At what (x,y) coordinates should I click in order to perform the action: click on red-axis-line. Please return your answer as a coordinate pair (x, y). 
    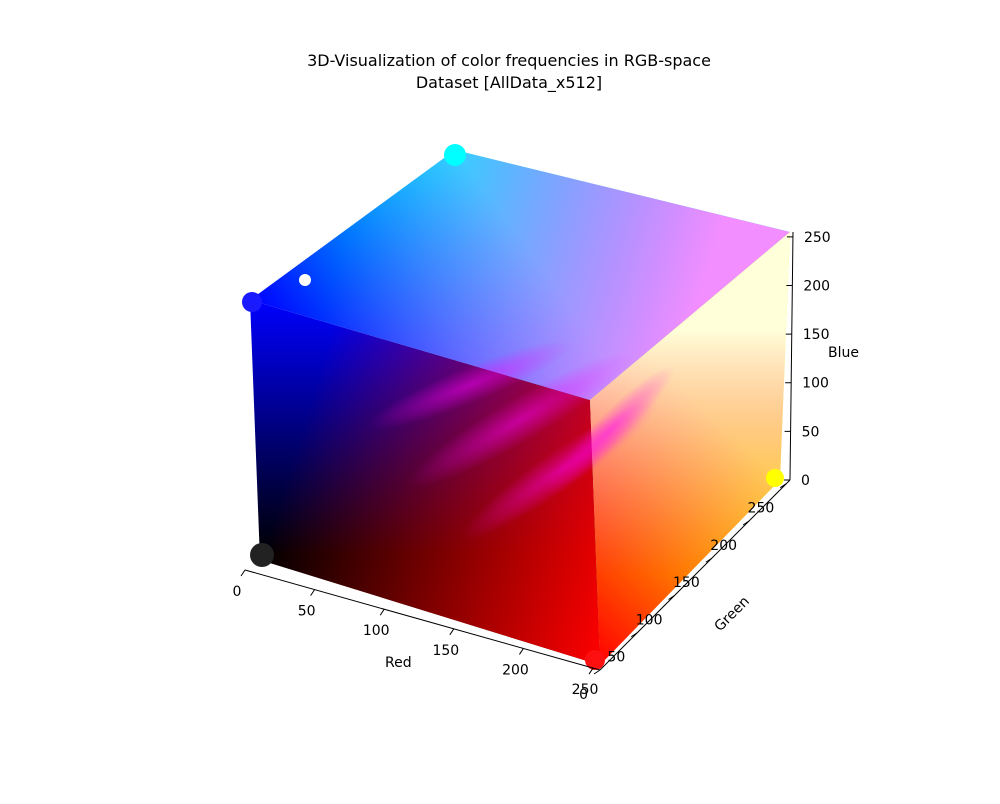
    Looking at the image, I should click on (422, 620).